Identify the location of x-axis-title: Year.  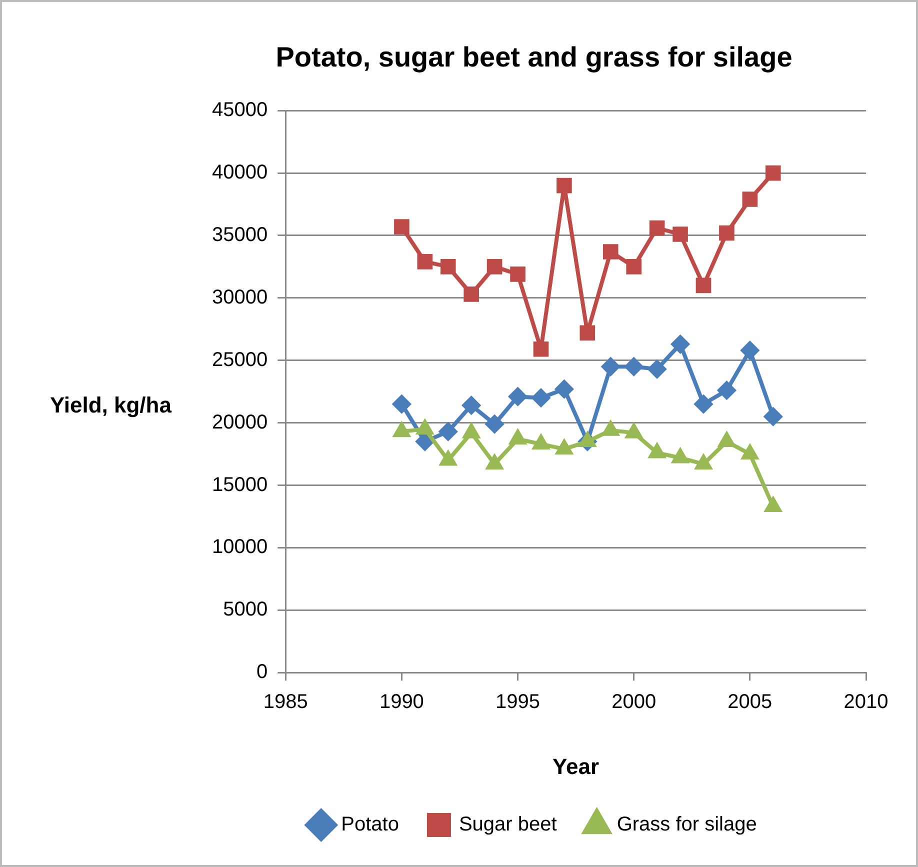
(576, 766).